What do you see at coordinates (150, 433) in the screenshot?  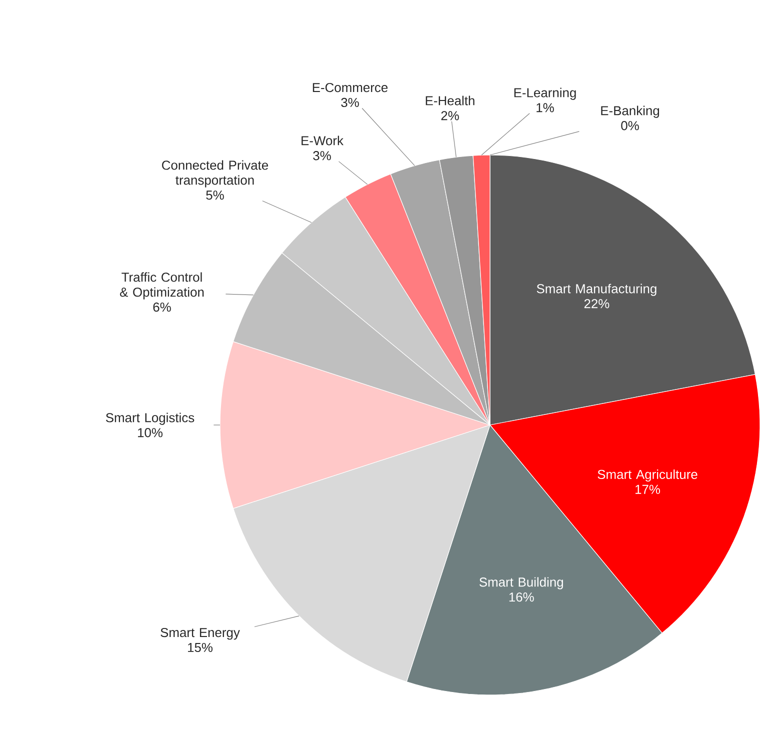 I see `data-label: 10%` at bounding box center [150, 433].